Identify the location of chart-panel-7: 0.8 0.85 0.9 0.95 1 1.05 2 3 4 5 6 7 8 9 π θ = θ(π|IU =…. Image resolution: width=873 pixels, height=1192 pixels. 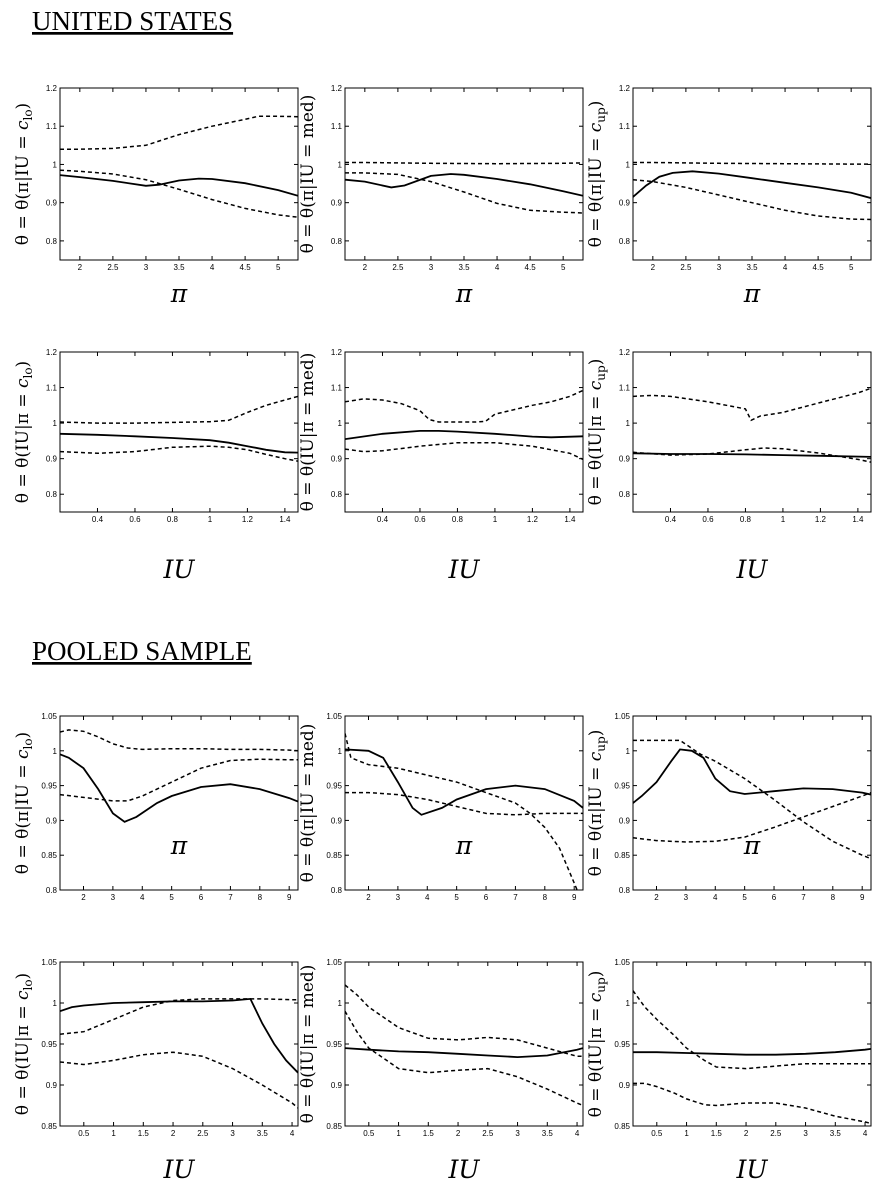
(156, 807).